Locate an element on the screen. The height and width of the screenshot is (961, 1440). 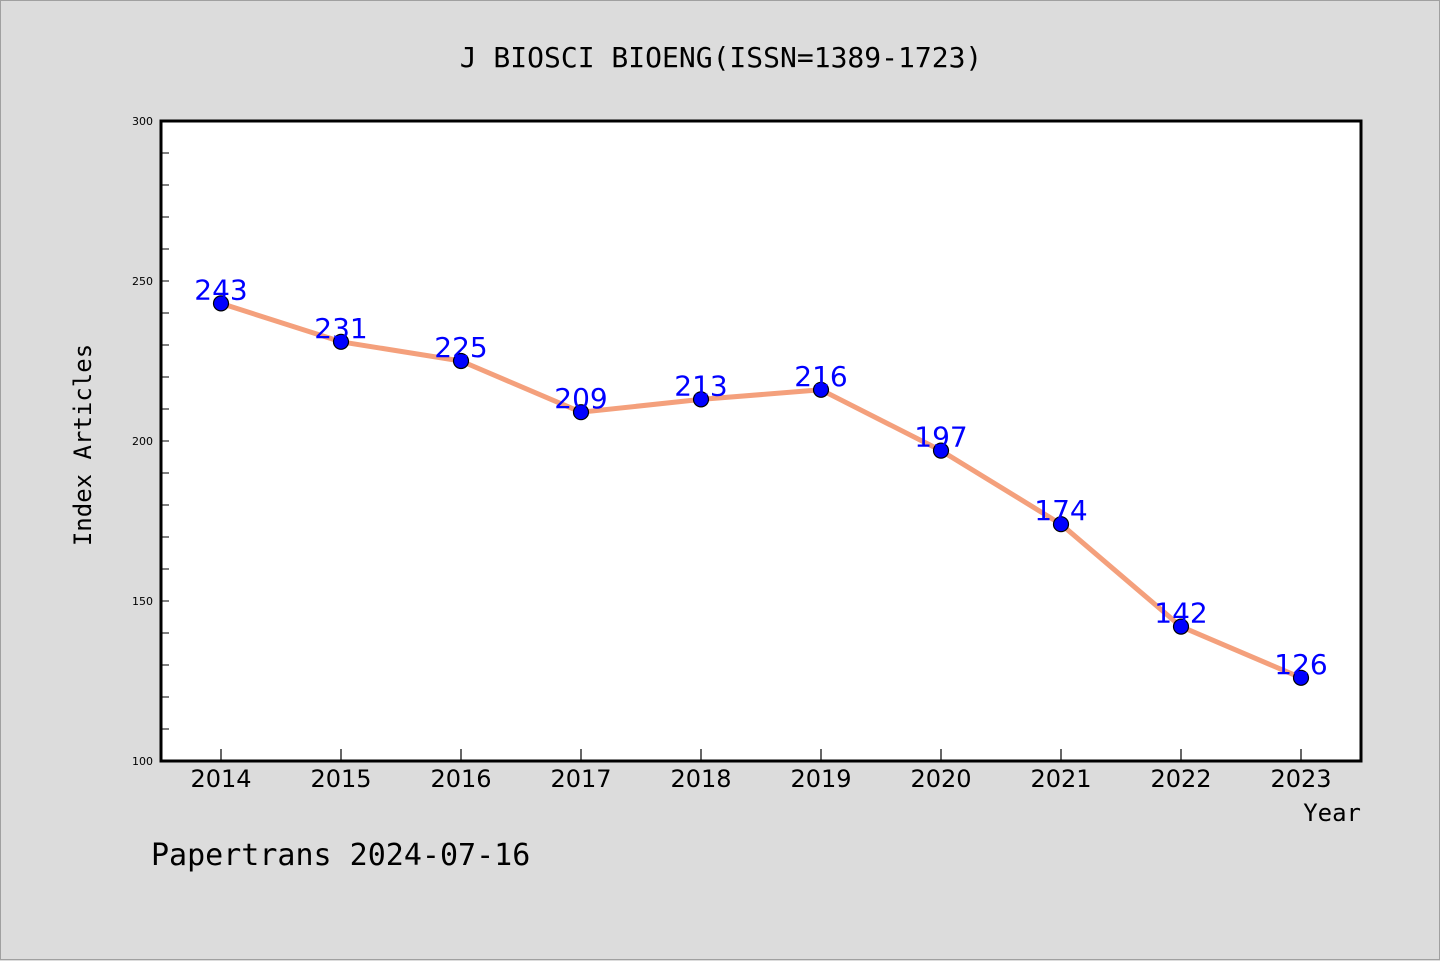
x-tick-labels: 2014 2015 2016 2017 2018 2019 2020 2021 2022 2023 is located at coordinates (760, 779).